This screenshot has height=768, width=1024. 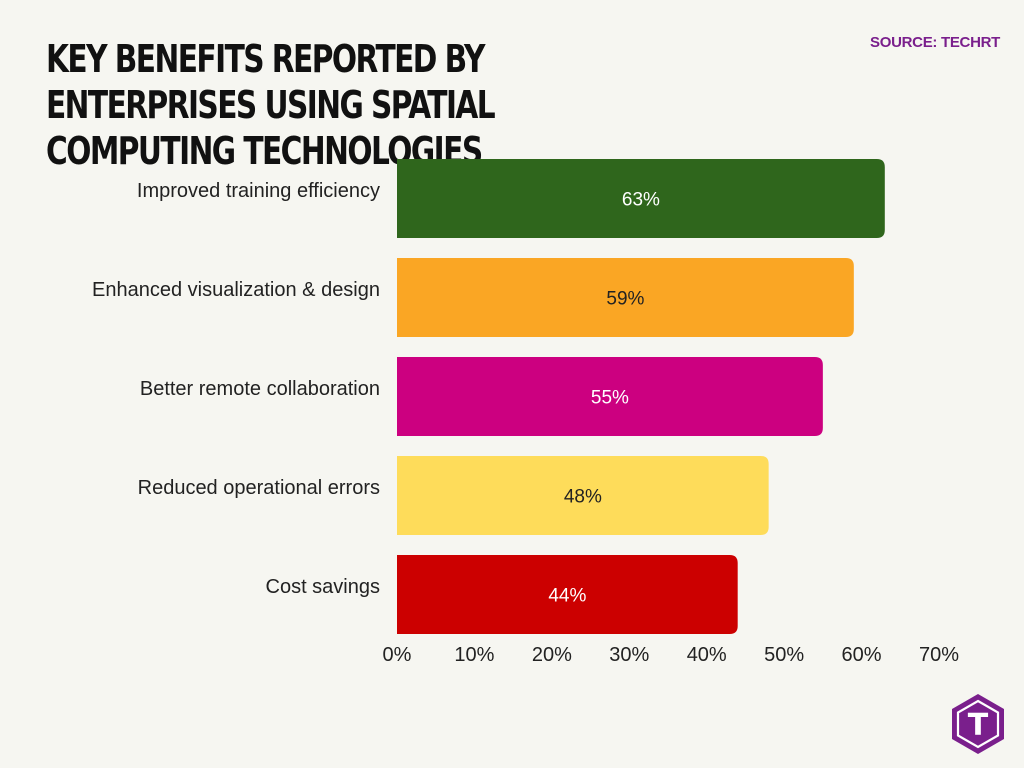 I want to click on value-label-reduced-operational-errors: 48%, so click(x=583, y=497).